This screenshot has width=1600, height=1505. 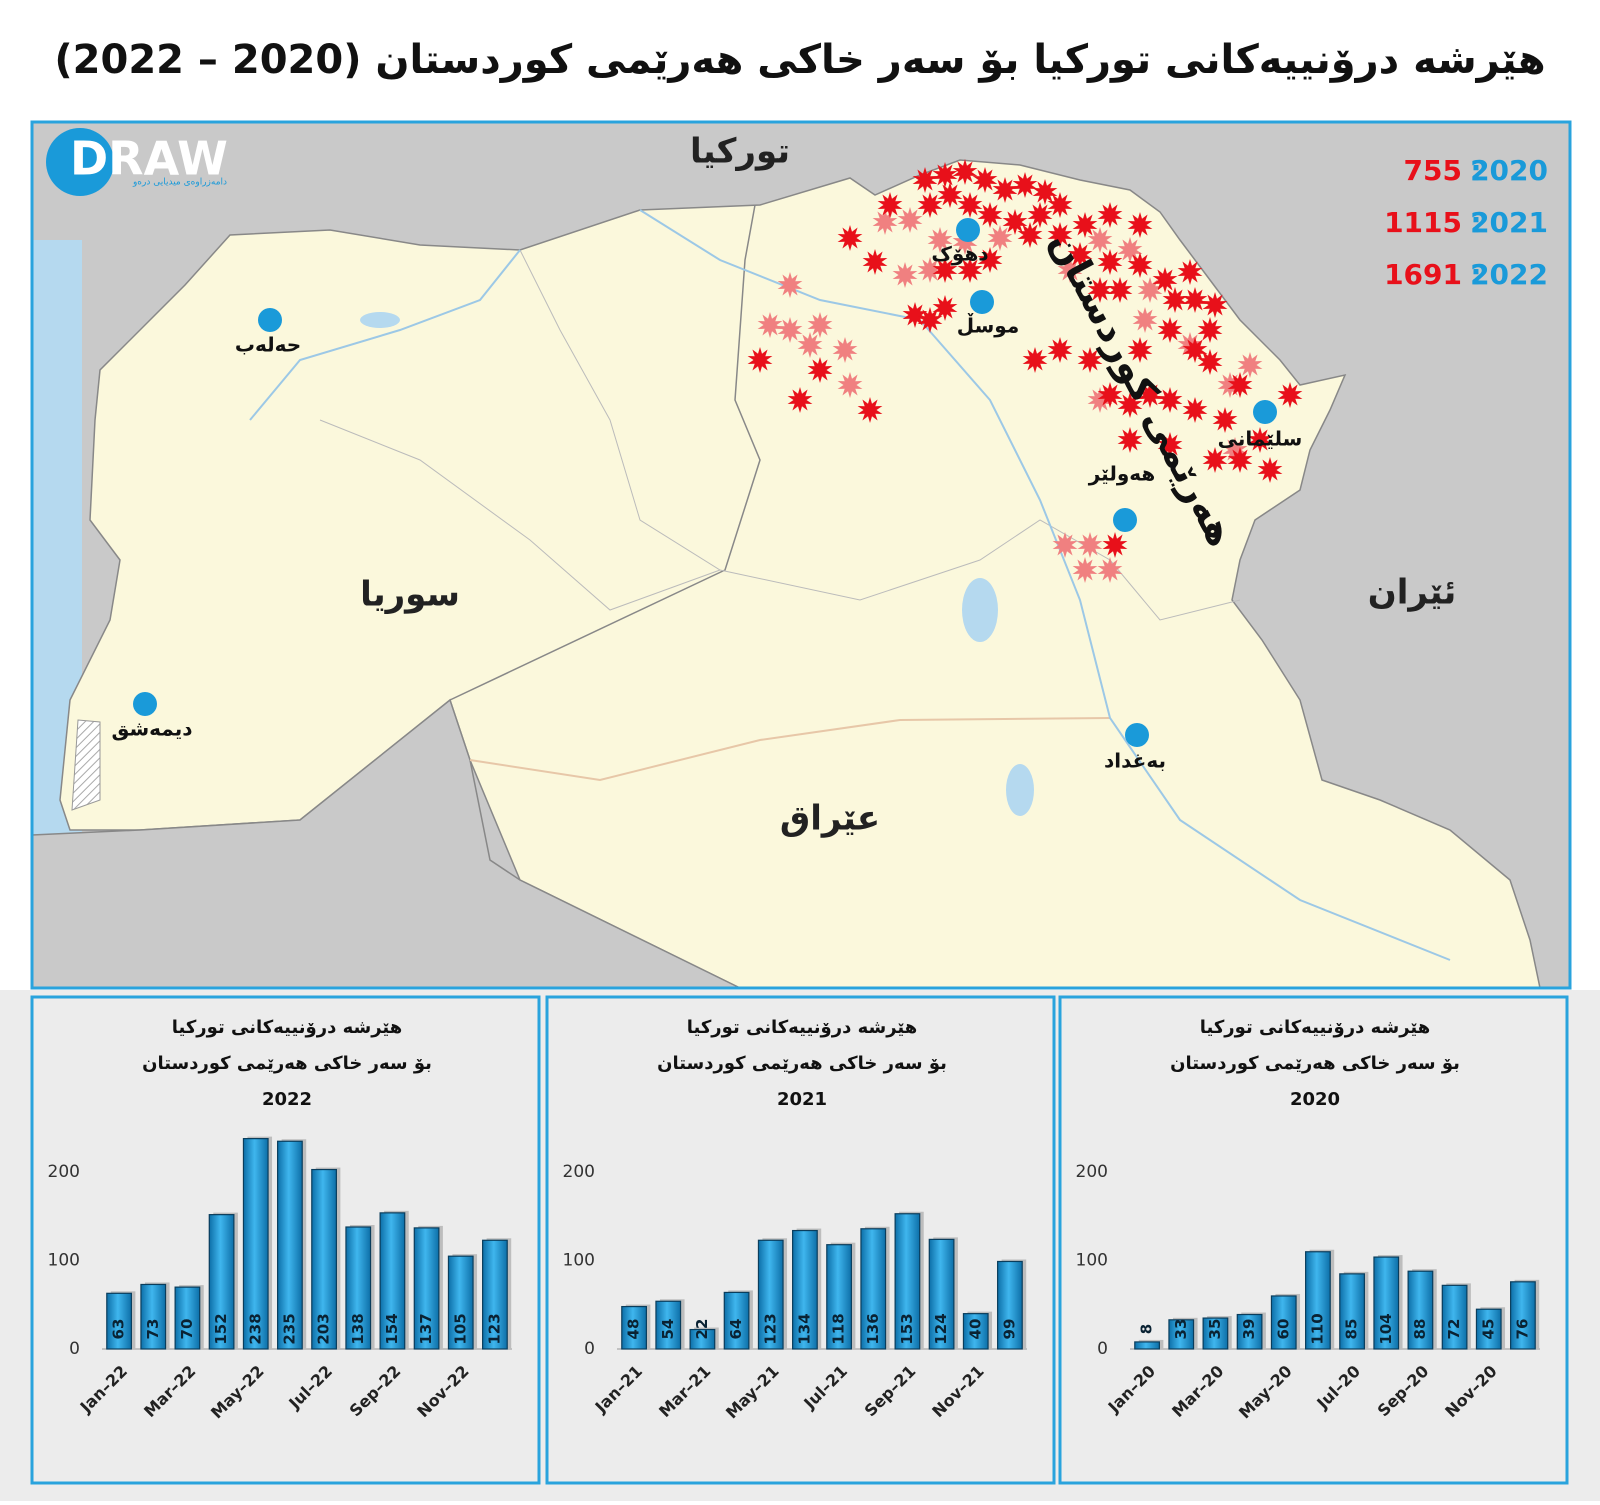 I want to click on value-label: 136, so click(x=873, y=1328).